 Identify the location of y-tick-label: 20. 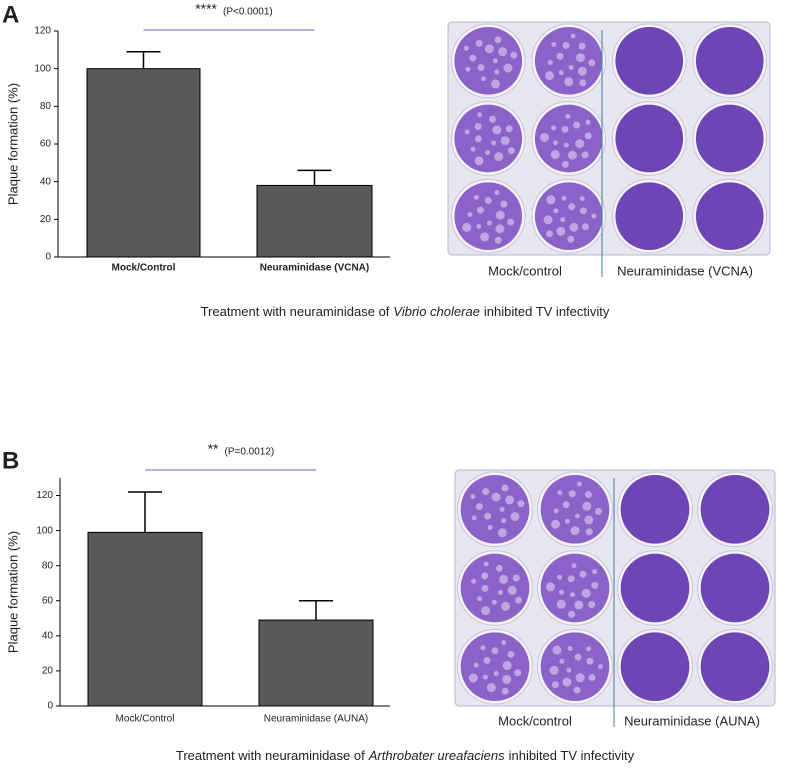
(48, 671).